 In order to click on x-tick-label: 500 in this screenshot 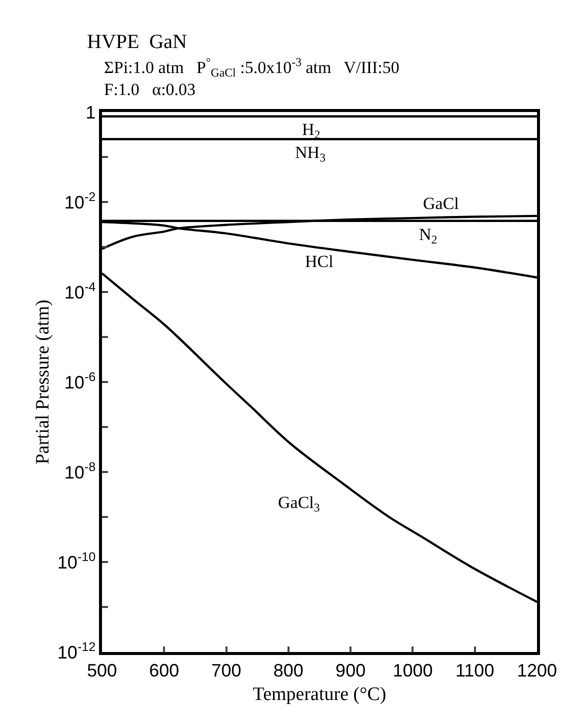, I will do `click(102, 670)`.